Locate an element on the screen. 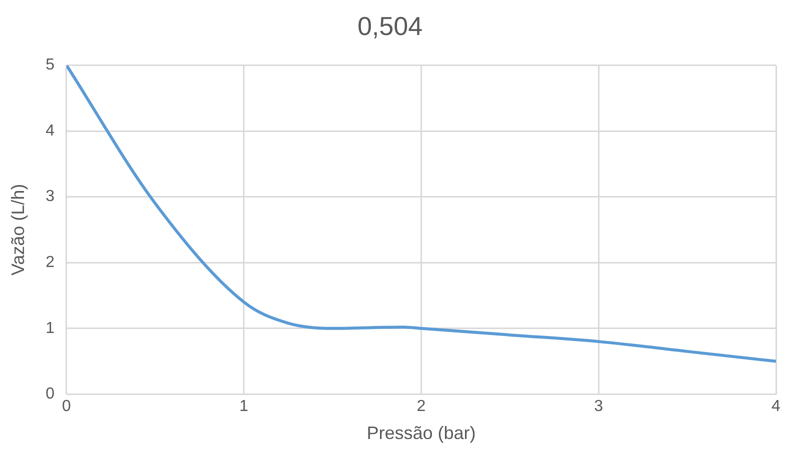 This screenshot has height=453, width=788. y-tick-label: 5 is located at coordinates (50, 65).